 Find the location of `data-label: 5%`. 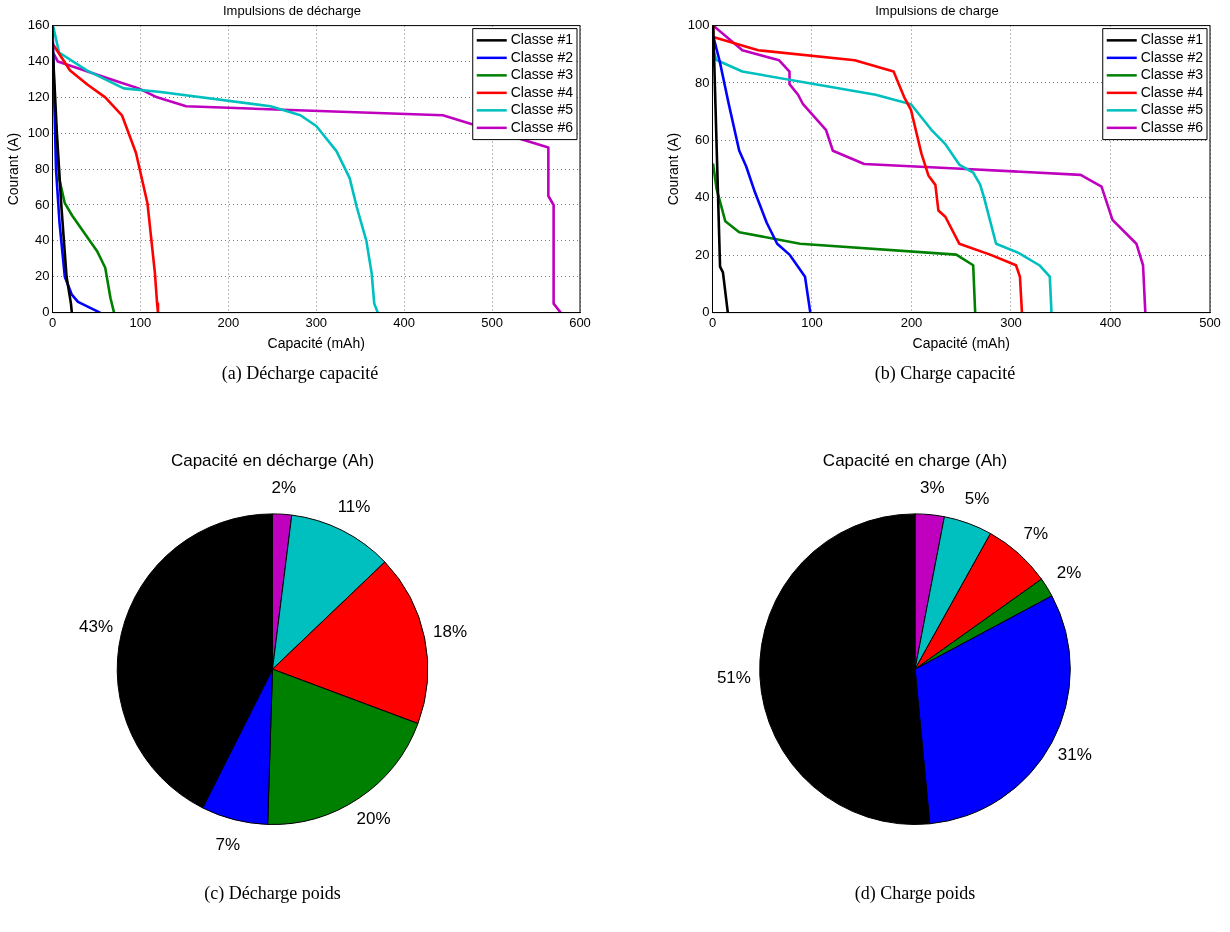

data-label: 5% is located at coordinates (977, 498).